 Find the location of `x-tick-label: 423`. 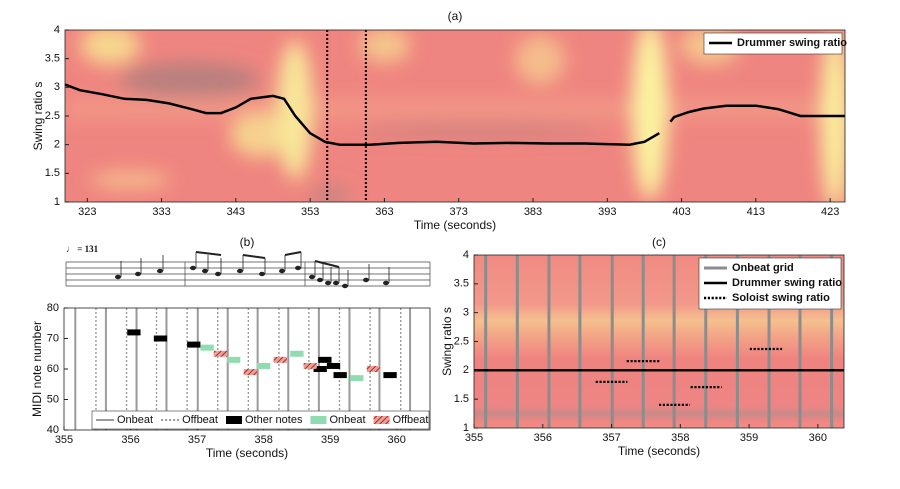

x-tick-label: 423 is located at coordinates (830, 212).